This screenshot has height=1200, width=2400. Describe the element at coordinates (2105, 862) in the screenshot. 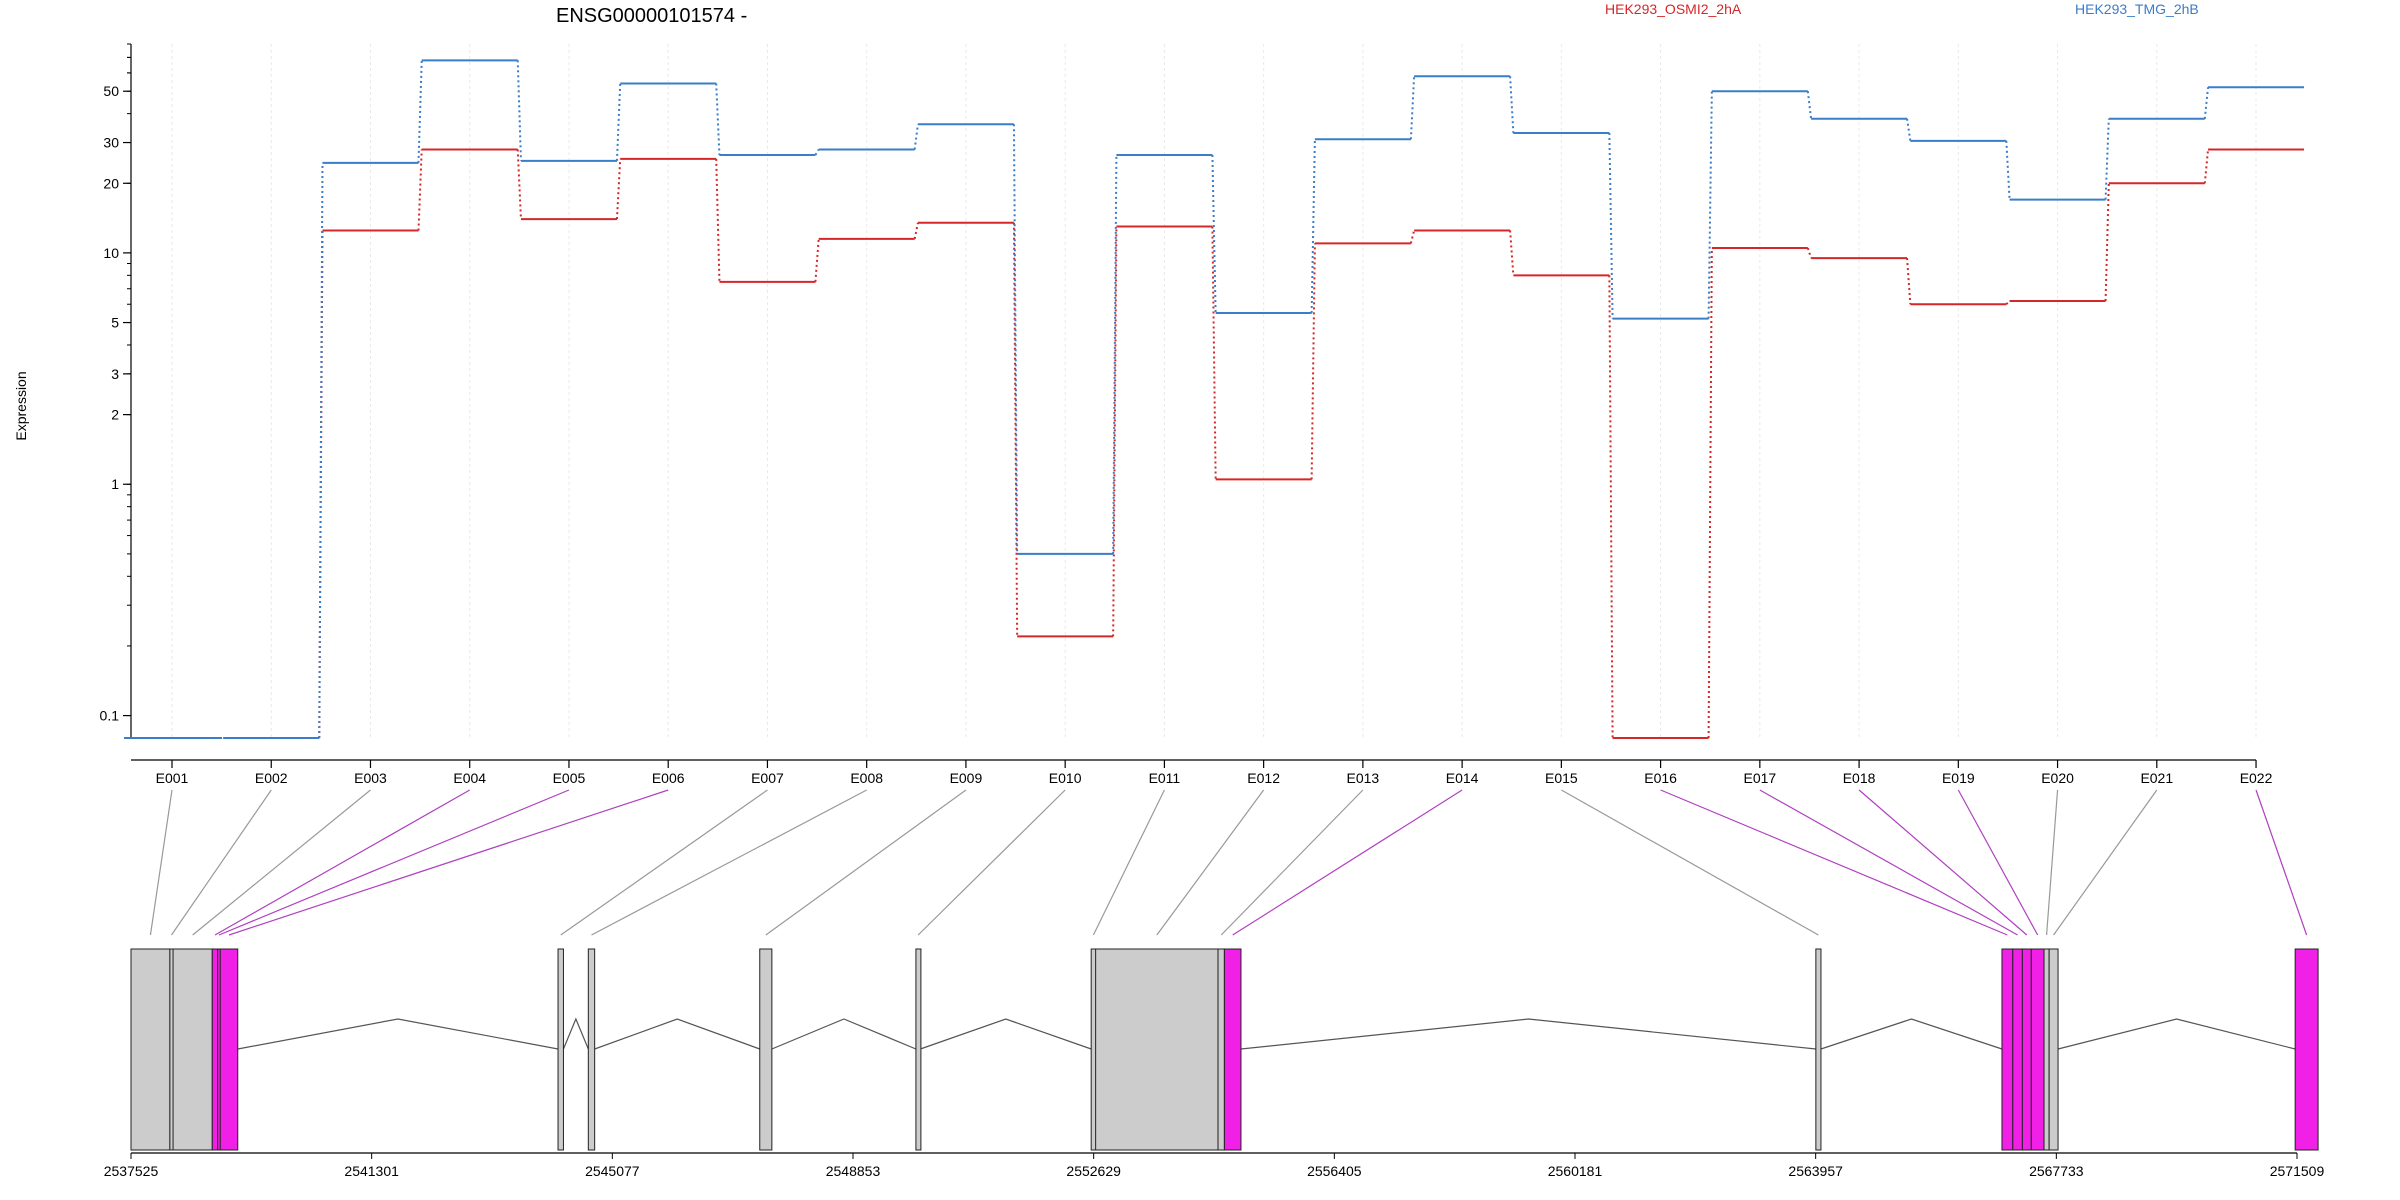

I see `connector-E021` at that location.